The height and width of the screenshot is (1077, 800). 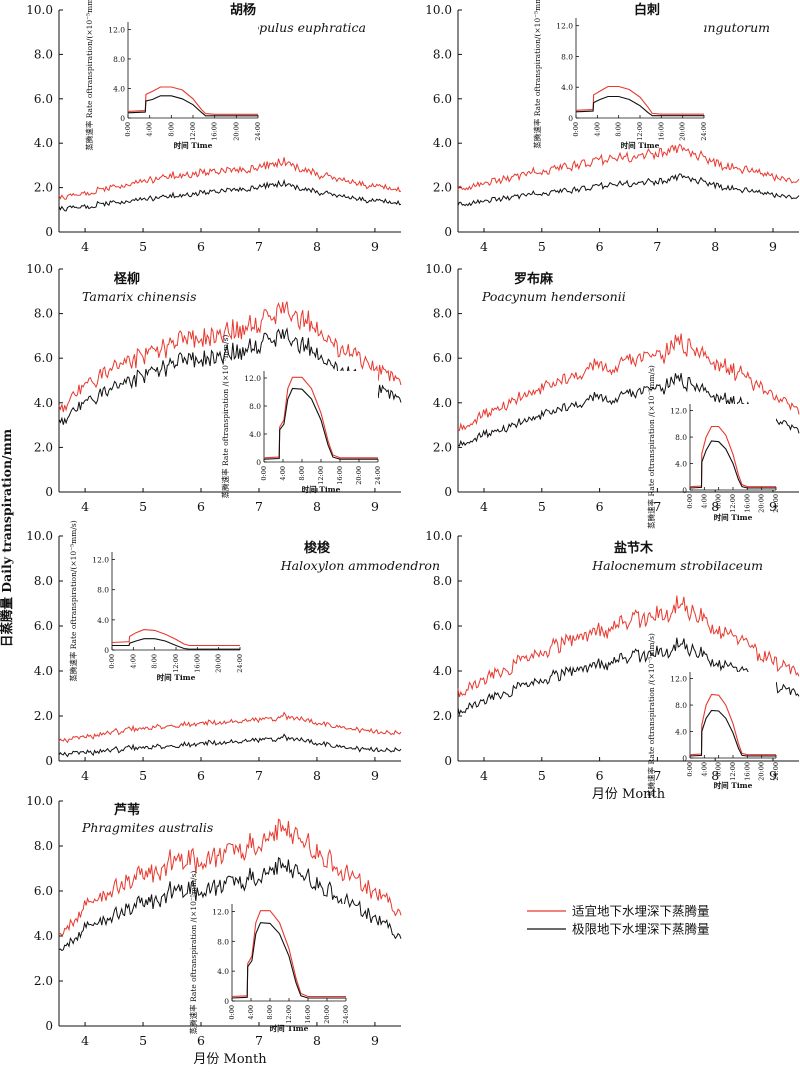 I want to click on species-name-latin: Haloxylon ammodendron, so click(x=360, y=565).